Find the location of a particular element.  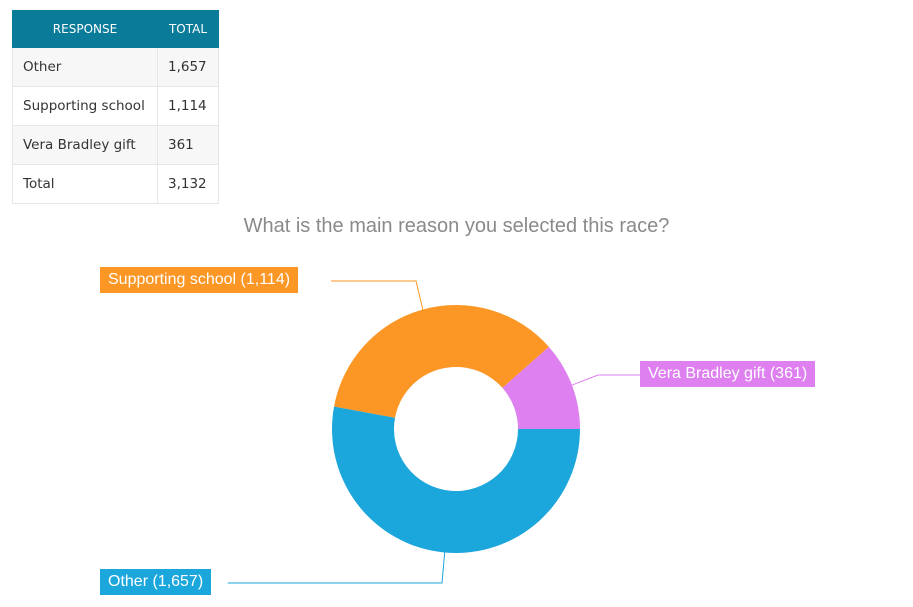

total-cell: 3,132 is located at coordinates (188, 184).